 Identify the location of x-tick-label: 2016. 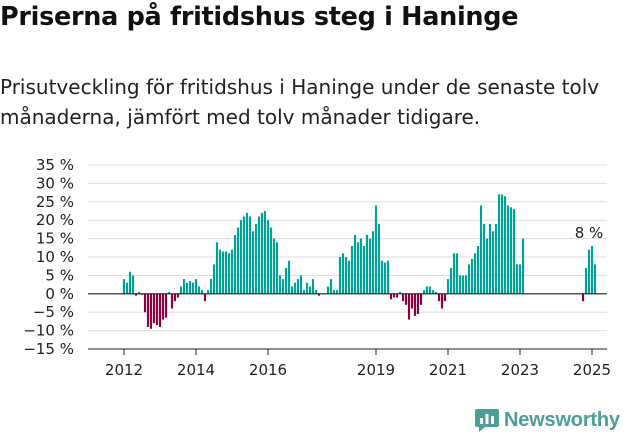
(268, 370).